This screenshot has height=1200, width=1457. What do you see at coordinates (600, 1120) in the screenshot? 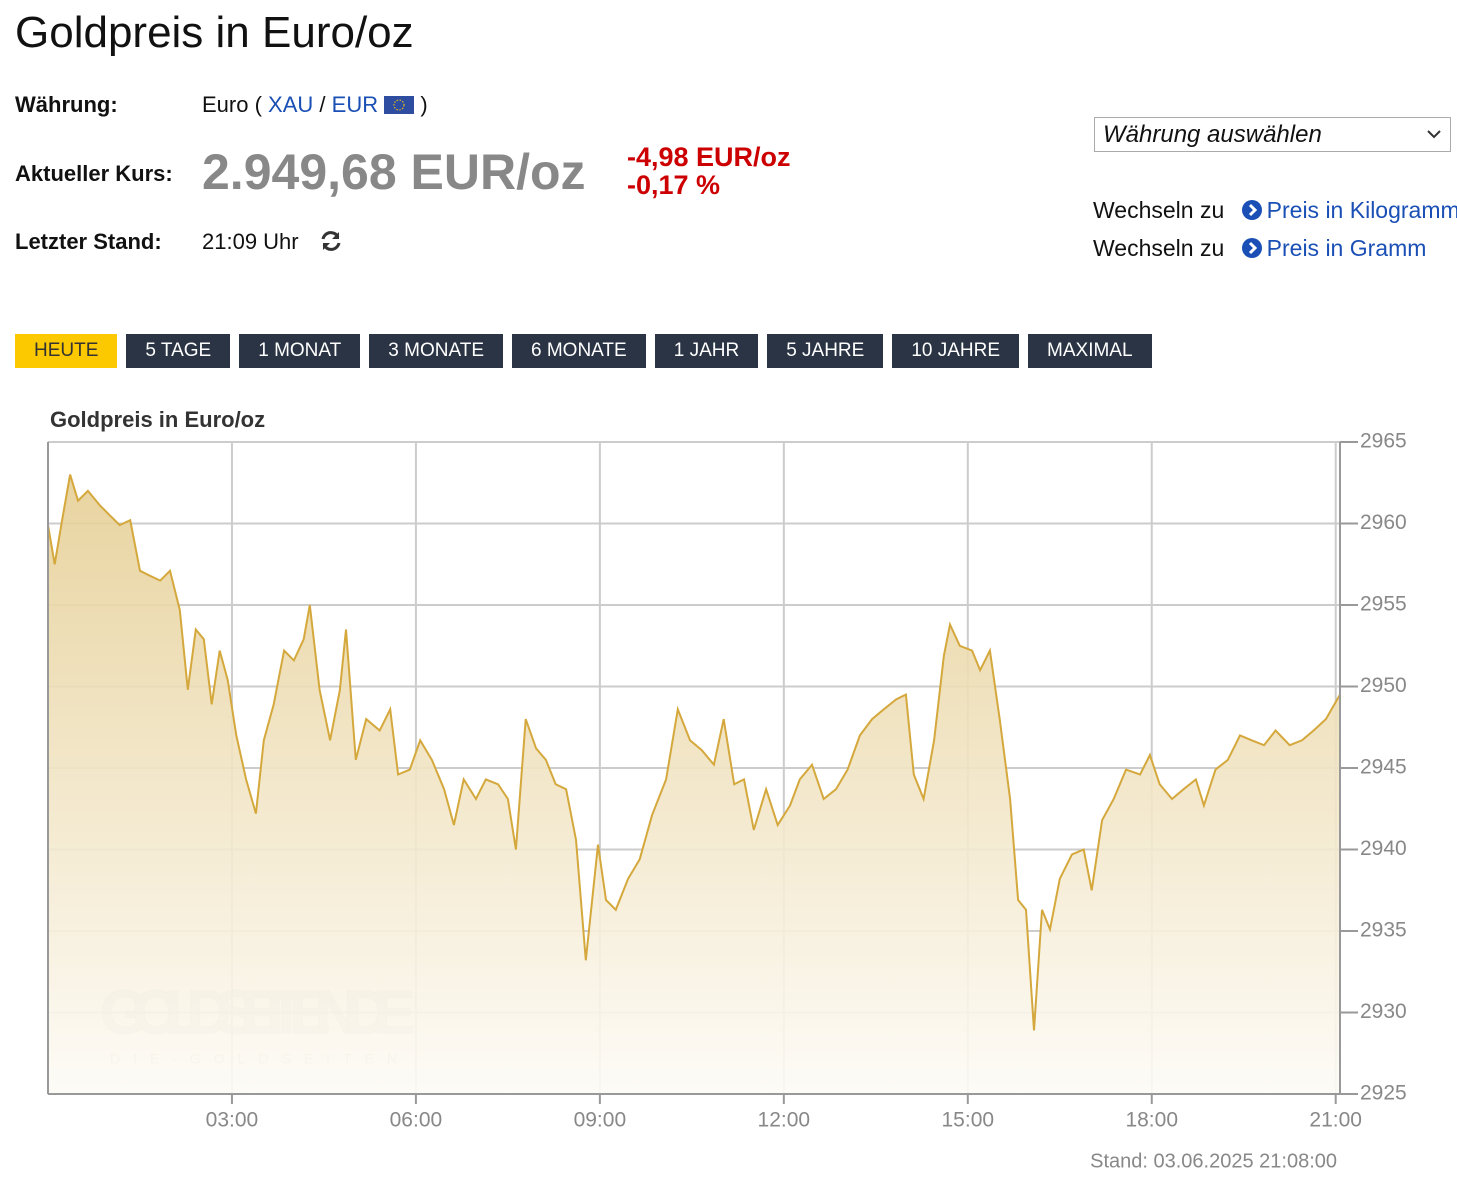
I see `x-tick-label: 09:00` at bounding box center [600, 1120].